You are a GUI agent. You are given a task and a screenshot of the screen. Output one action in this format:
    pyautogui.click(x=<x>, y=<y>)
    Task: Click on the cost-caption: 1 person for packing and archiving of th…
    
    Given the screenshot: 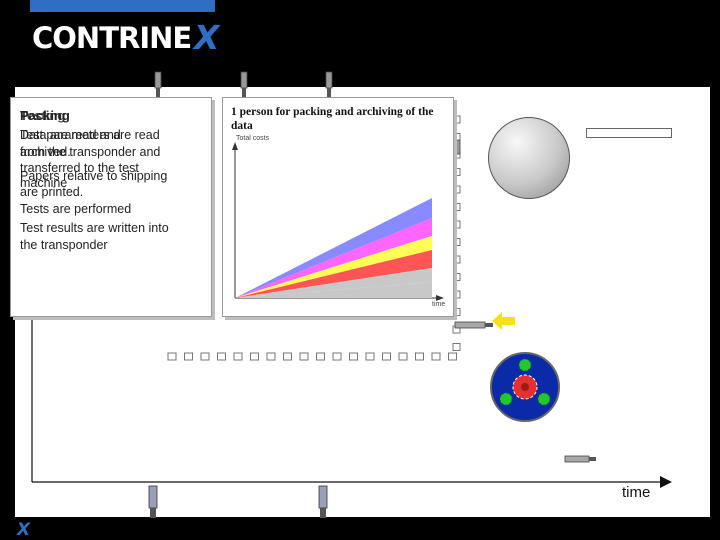 What is the action you would take?
    pyautogui.click(x=332, y=119)
    